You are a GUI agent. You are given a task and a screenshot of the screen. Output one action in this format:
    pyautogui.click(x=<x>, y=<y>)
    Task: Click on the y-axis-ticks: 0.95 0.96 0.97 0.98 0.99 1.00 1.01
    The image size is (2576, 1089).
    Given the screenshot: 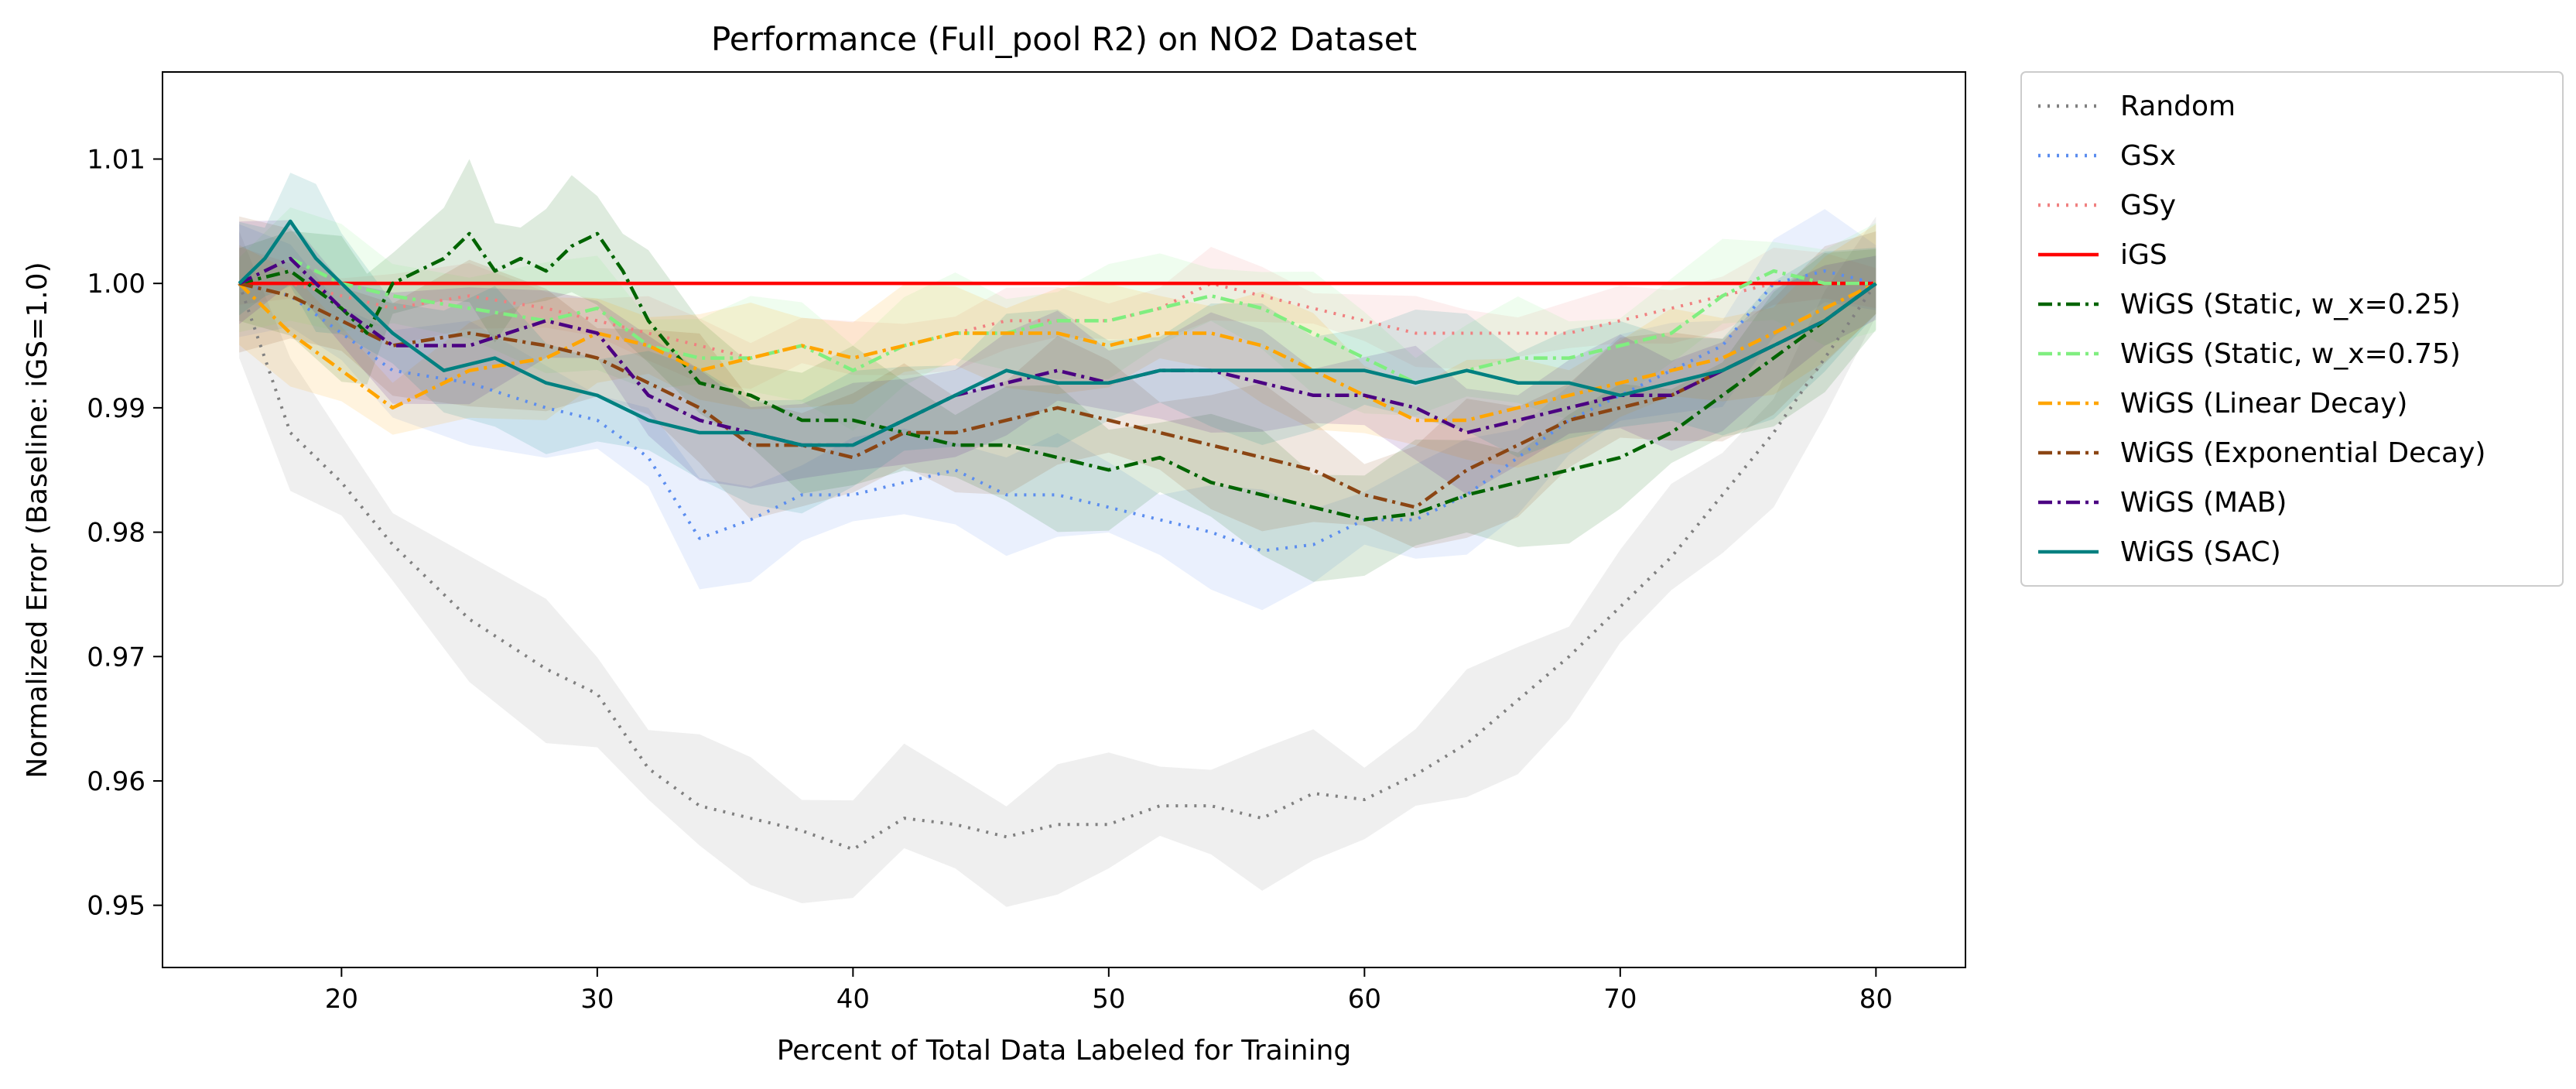 What is the action you would take?
    pyautogui.click(x=124, y=533)
    